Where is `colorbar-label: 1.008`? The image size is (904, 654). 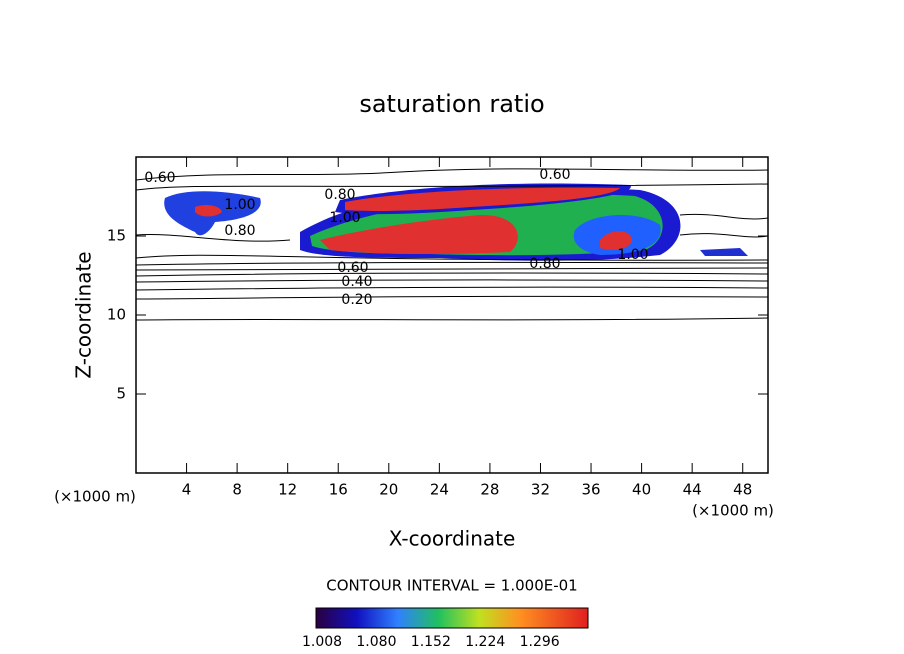
colorbar-label: 1.008 is located at coordinates (322, 642).